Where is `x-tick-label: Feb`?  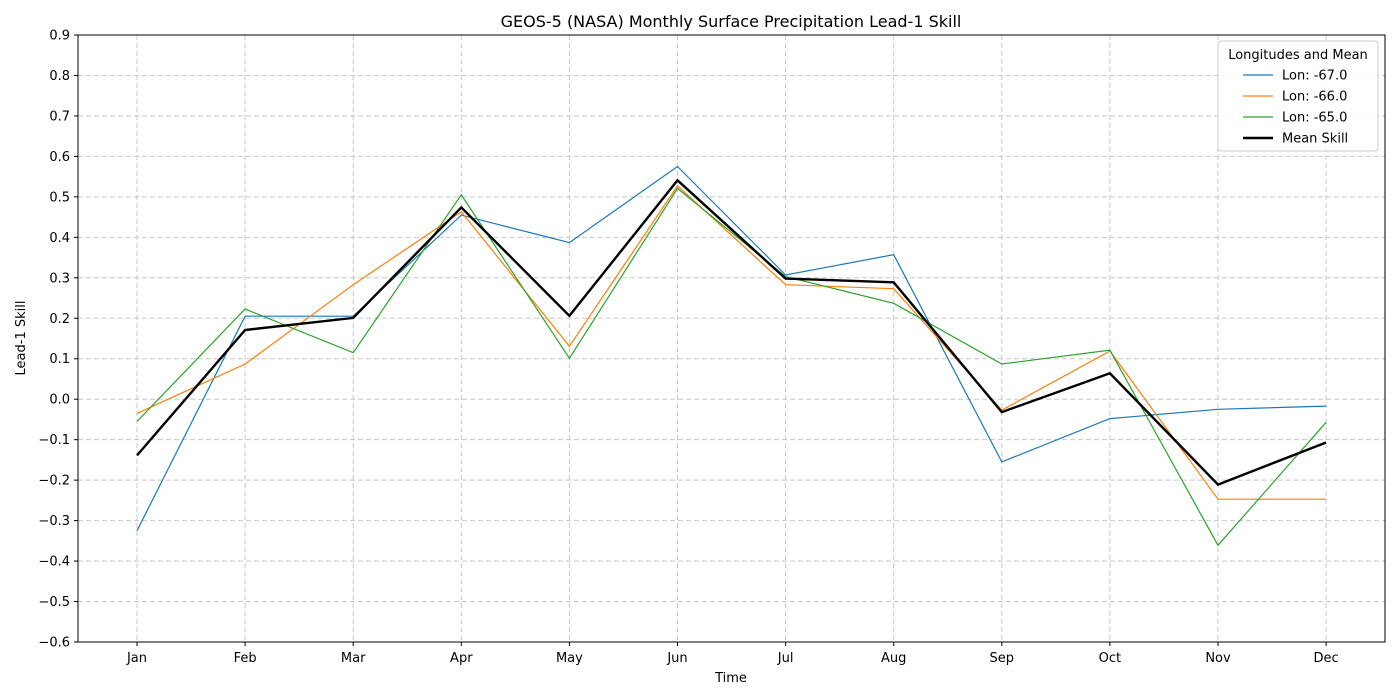 x-tick-label: Feb is located at coordinates (245, 658).